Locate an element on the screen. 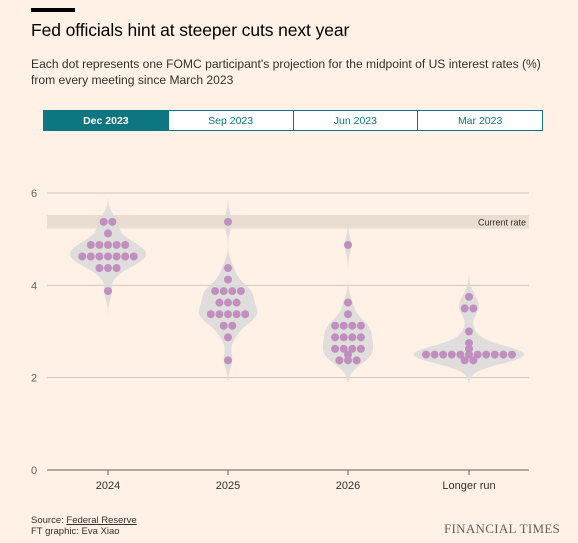 The image size is (578, 543). x-tick-label: 2024 is located at coordinates (108, 486).